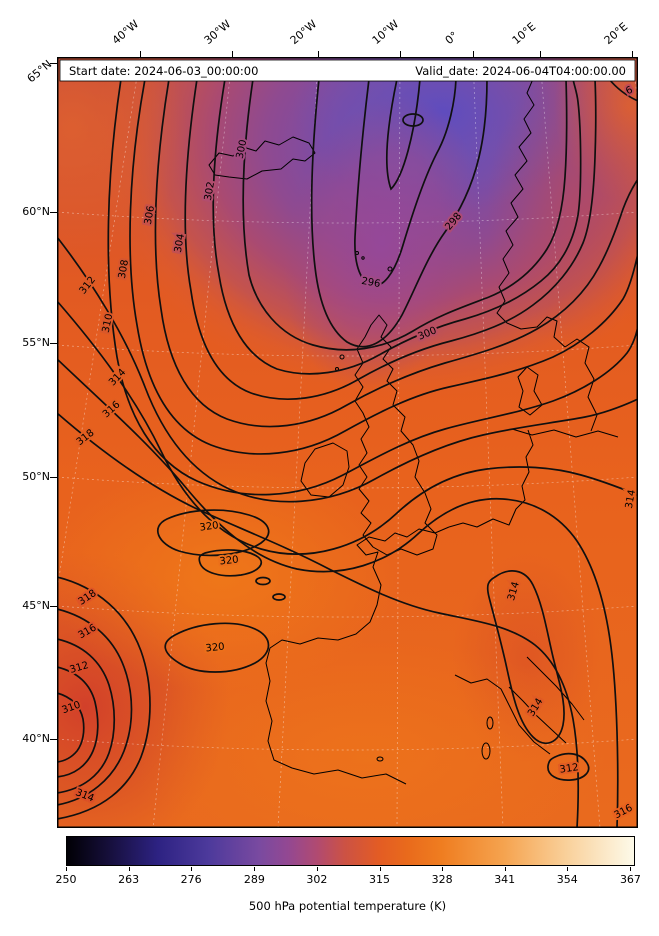 The width and height of the screenshot is (659, 936). Describe the element at coordinates (451, 38) in the screenshot. I see `lon-tick-label: 0°` at that location.